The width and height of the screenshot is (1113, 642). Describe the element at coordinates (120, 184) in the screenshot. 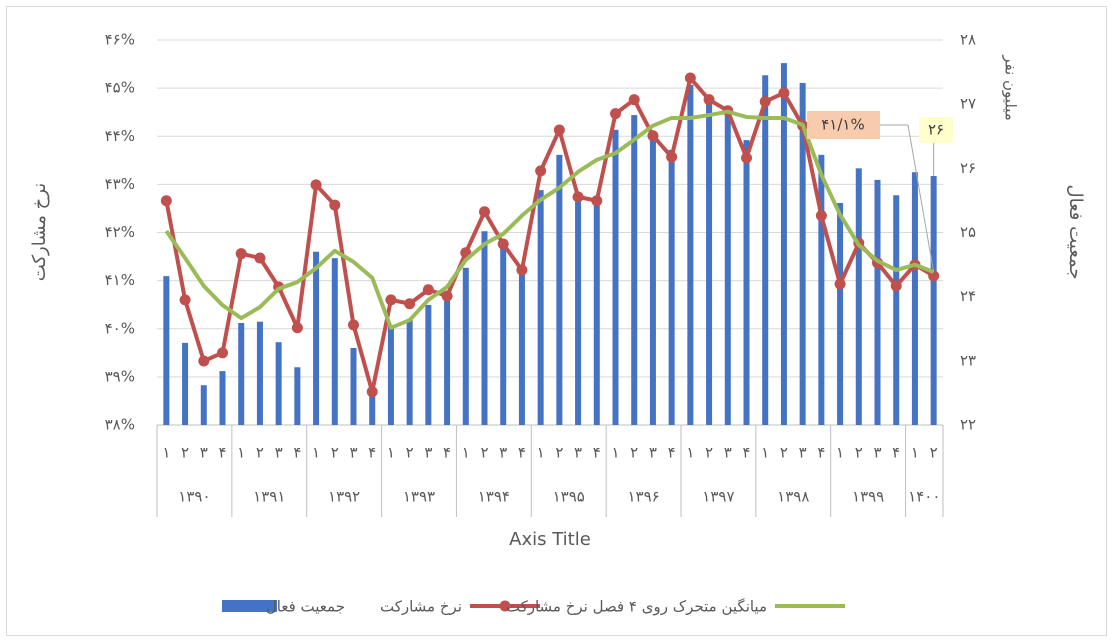

I see `y-tick-label: ۴۳%` at that location.